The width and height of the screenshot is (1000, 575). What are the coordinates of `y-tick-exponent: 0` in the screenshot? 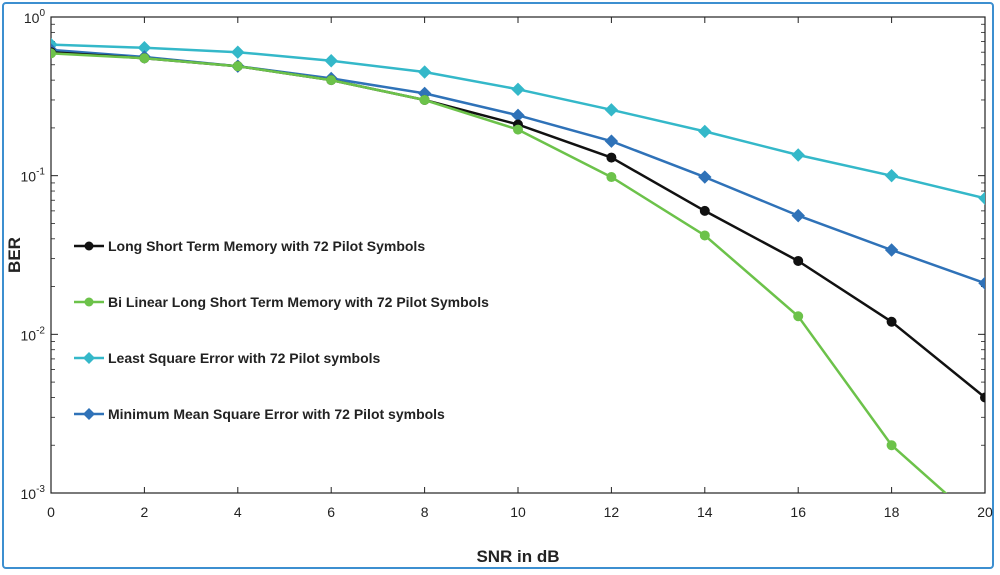 It's located at (42, 13).